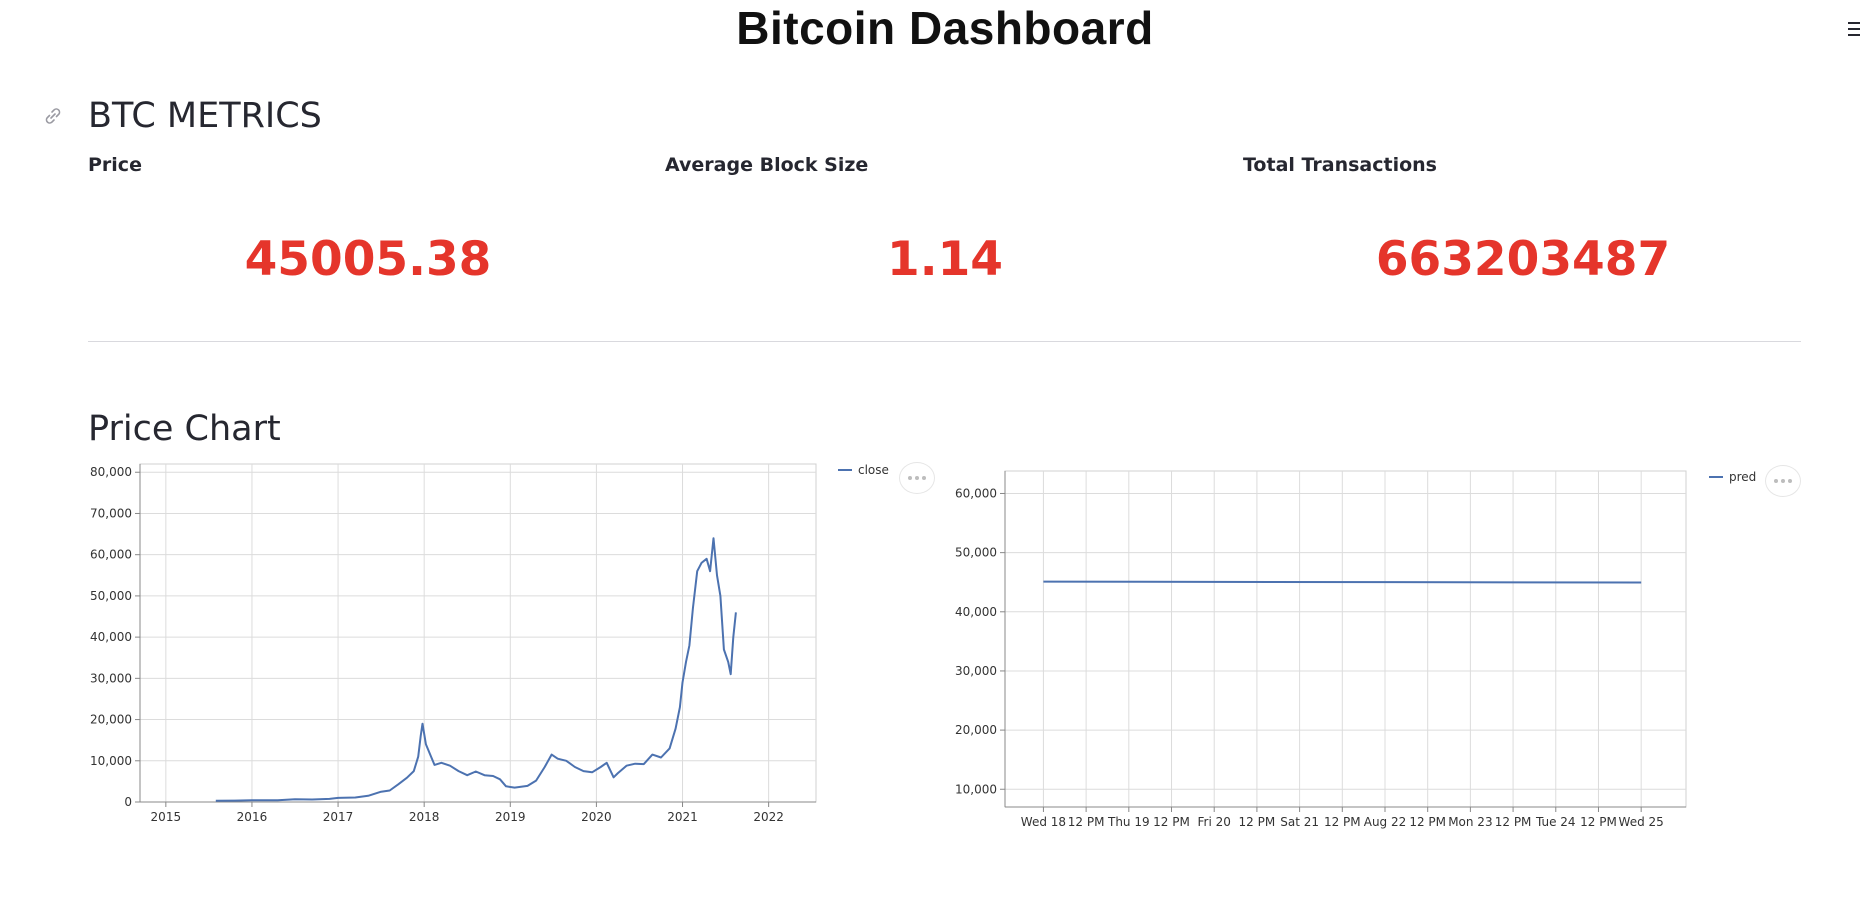  What do you see at coordinates (682, 817) in the screenshot?
I see `x-tick-label: 2021` at bounding box center [682, 817].